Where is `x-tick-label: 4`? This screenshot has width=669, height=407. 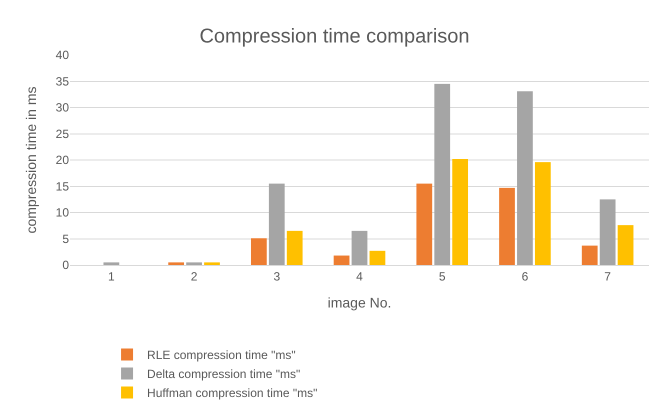 x-tick-label: 4 is located at coordinates (360, 276).